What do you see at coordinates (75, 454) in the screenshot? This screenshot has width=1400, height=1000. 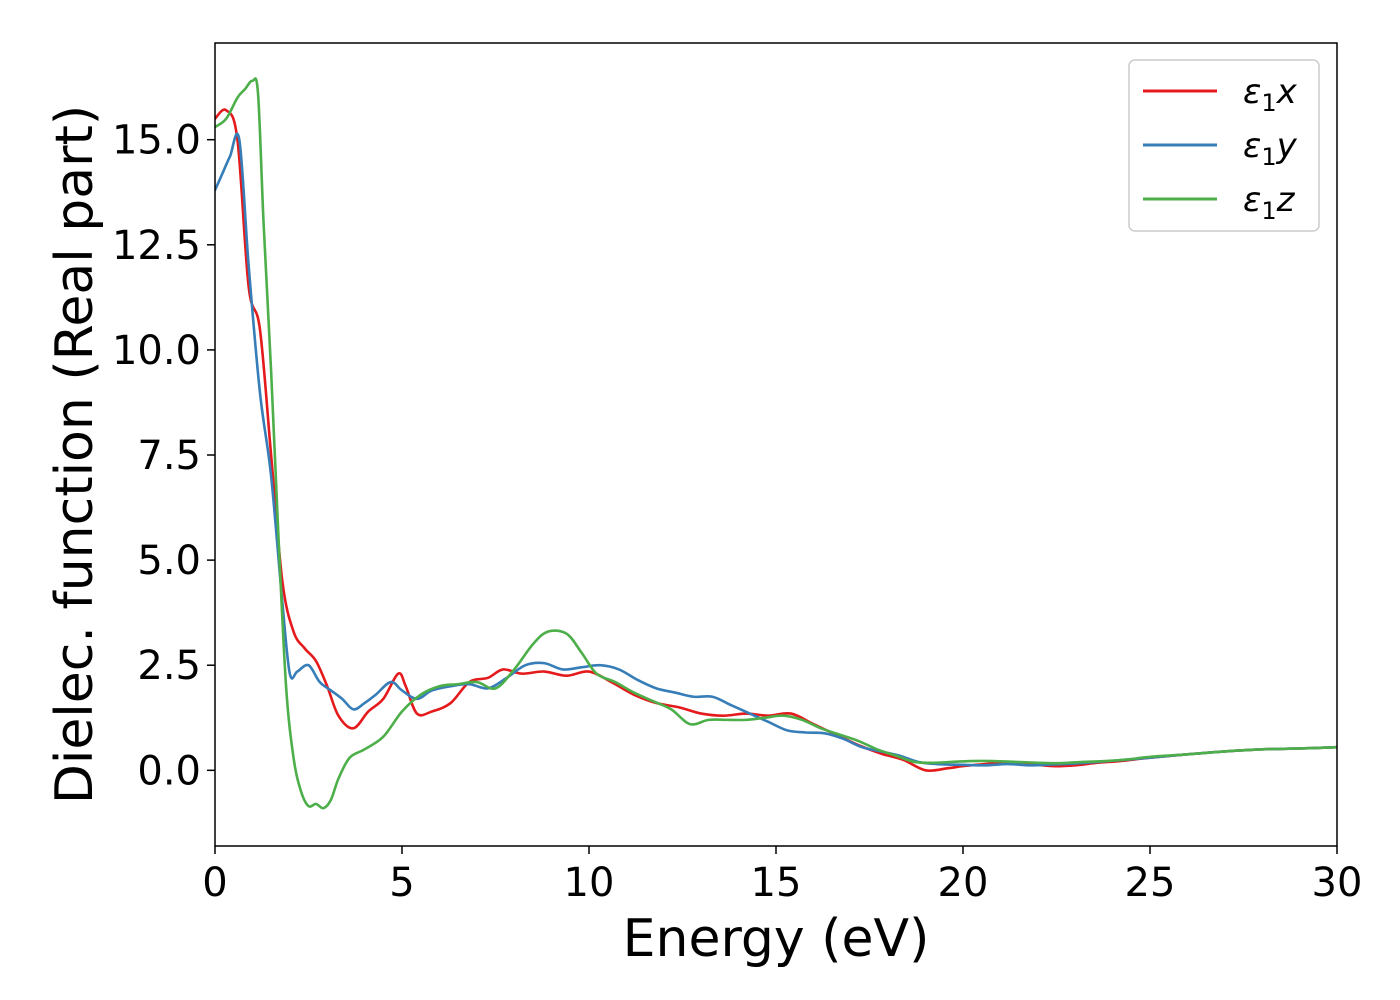 I see `y-axis-label: Dielec. function (Real part)` at bounding box center [75, 454].